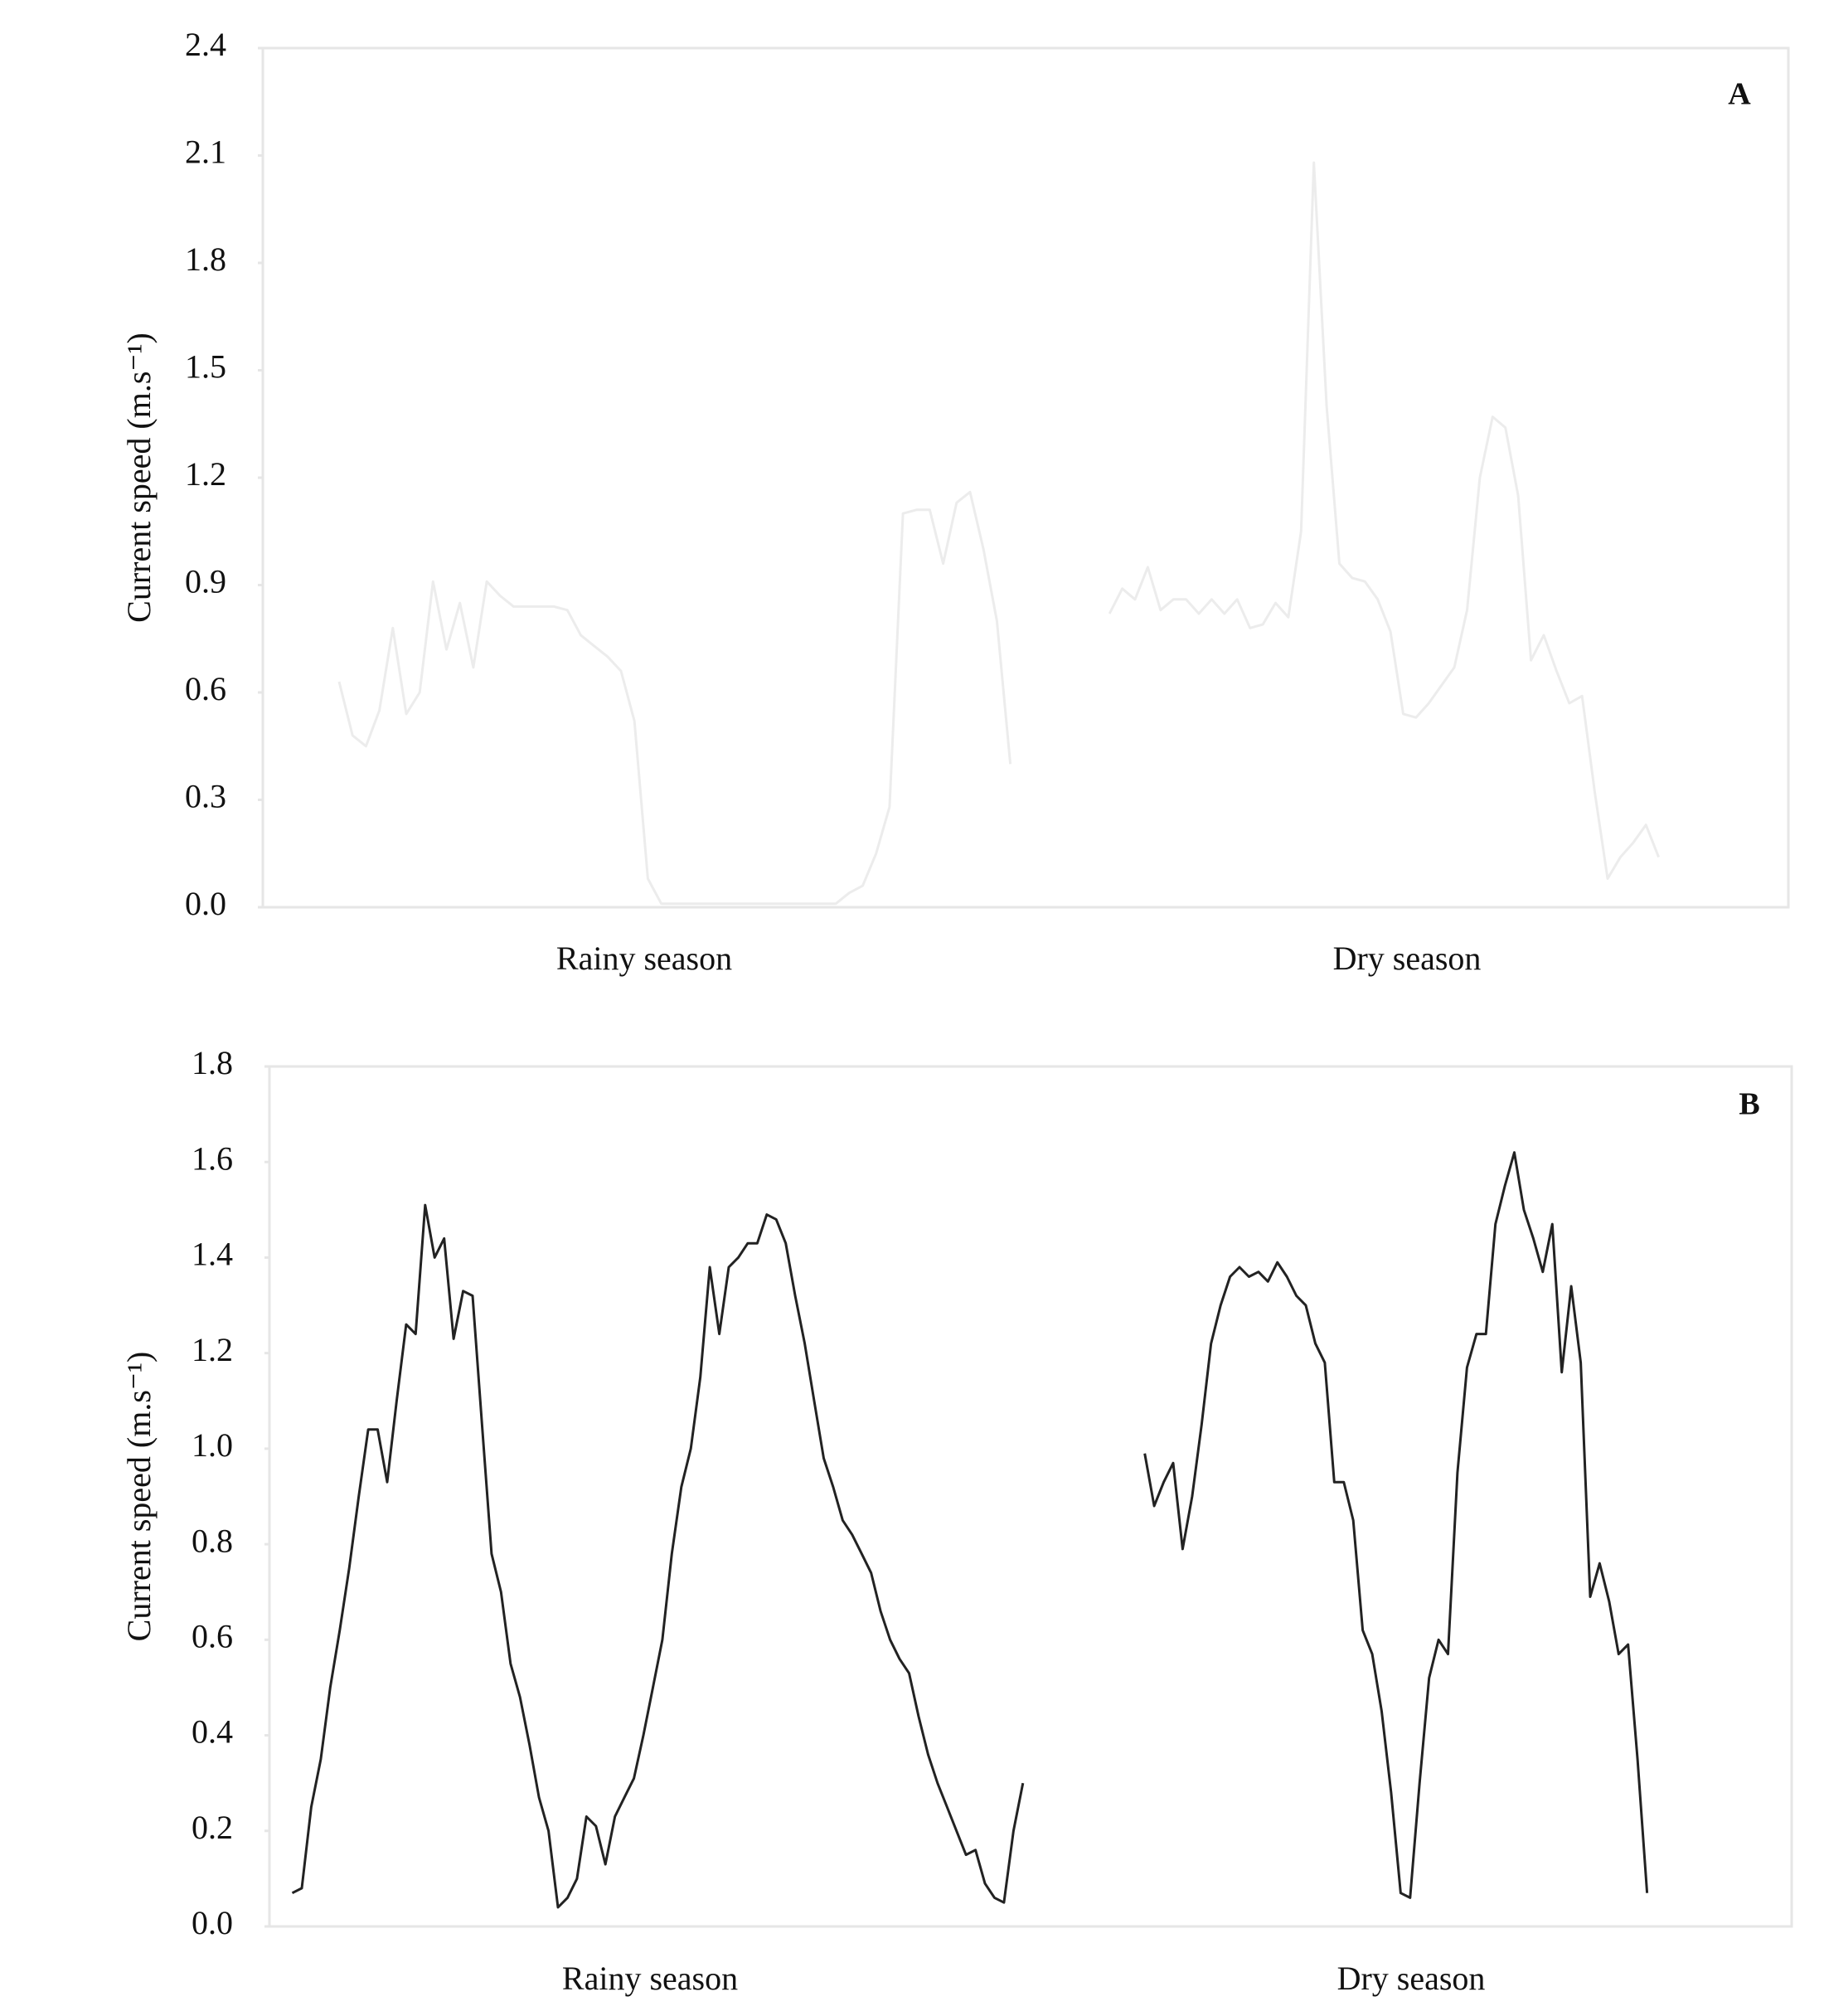 The height and width of the screenshot is (2016, 1824). What do you see at coordinates (212, 1540) in the screenshot?
I see `y-tick-label: 0.8` at bounding box center [212, 1540].